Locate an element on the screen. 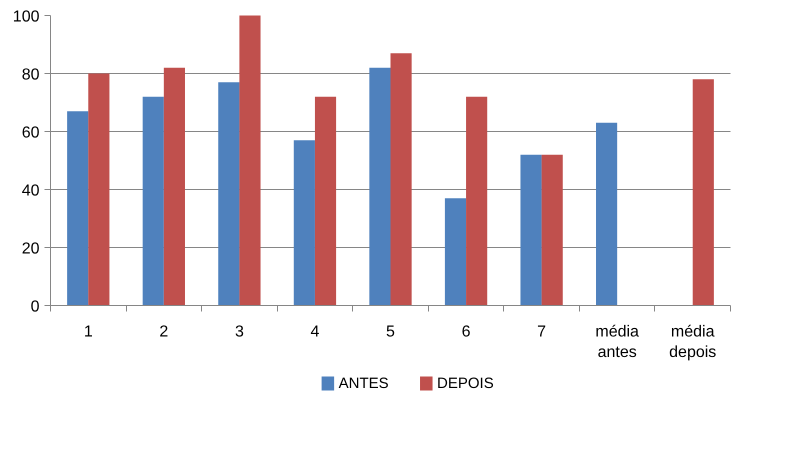  y-tick-label: 40 is located at coordinates (31, 191).